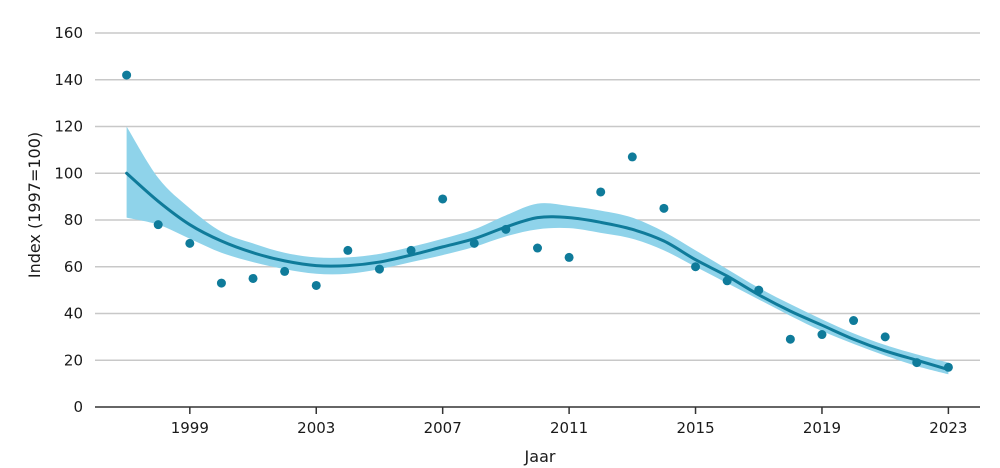 The height and width of the screenshot is (468, 1000). I want to click on y-tick-label-80: 80, so click(73, 220).